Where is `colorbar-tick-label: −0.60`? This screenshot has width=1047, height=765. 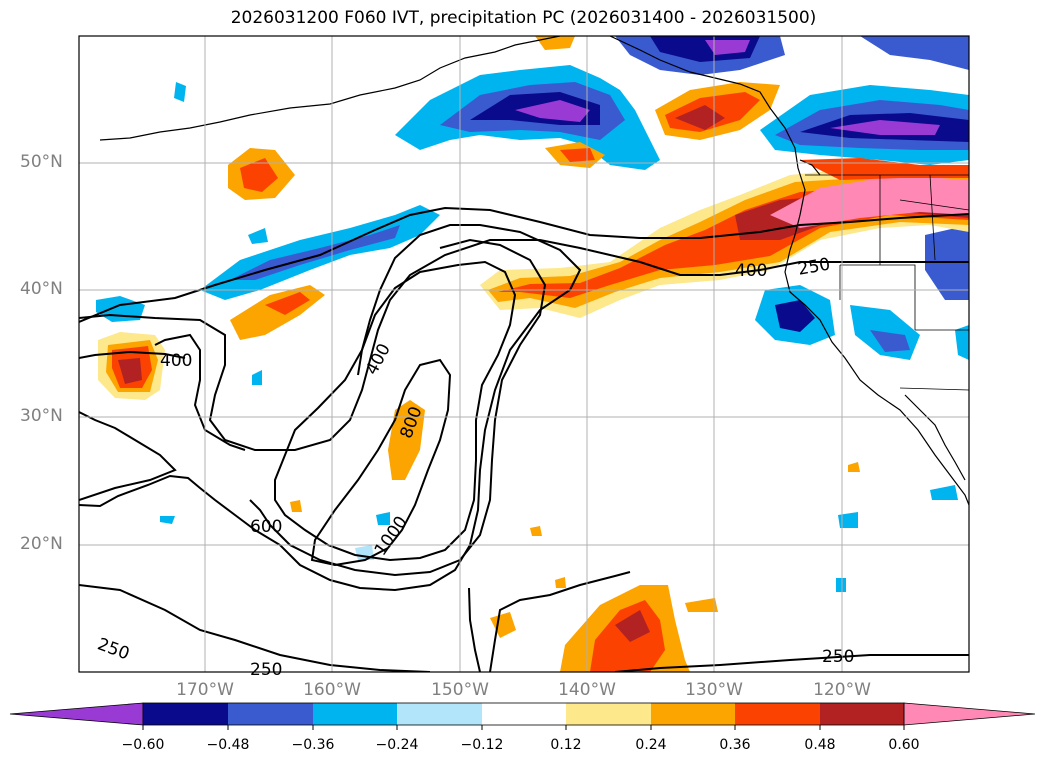
colorbar-tick-label: −0.60 is located at coordinates (143, 745).